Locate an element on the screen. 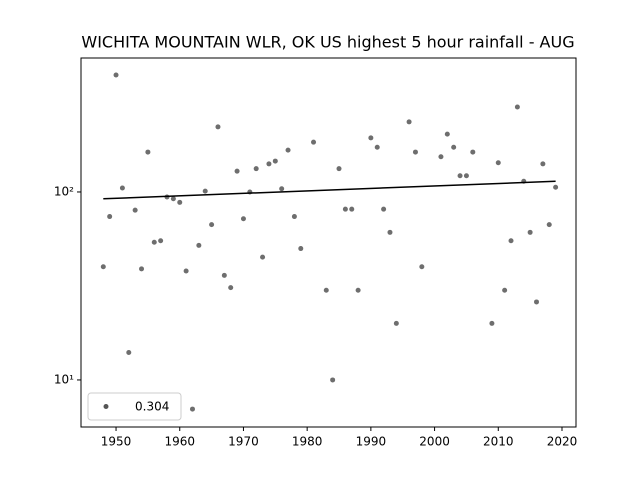  x-tick-label: 1990 is located at coordinates (371, 442).